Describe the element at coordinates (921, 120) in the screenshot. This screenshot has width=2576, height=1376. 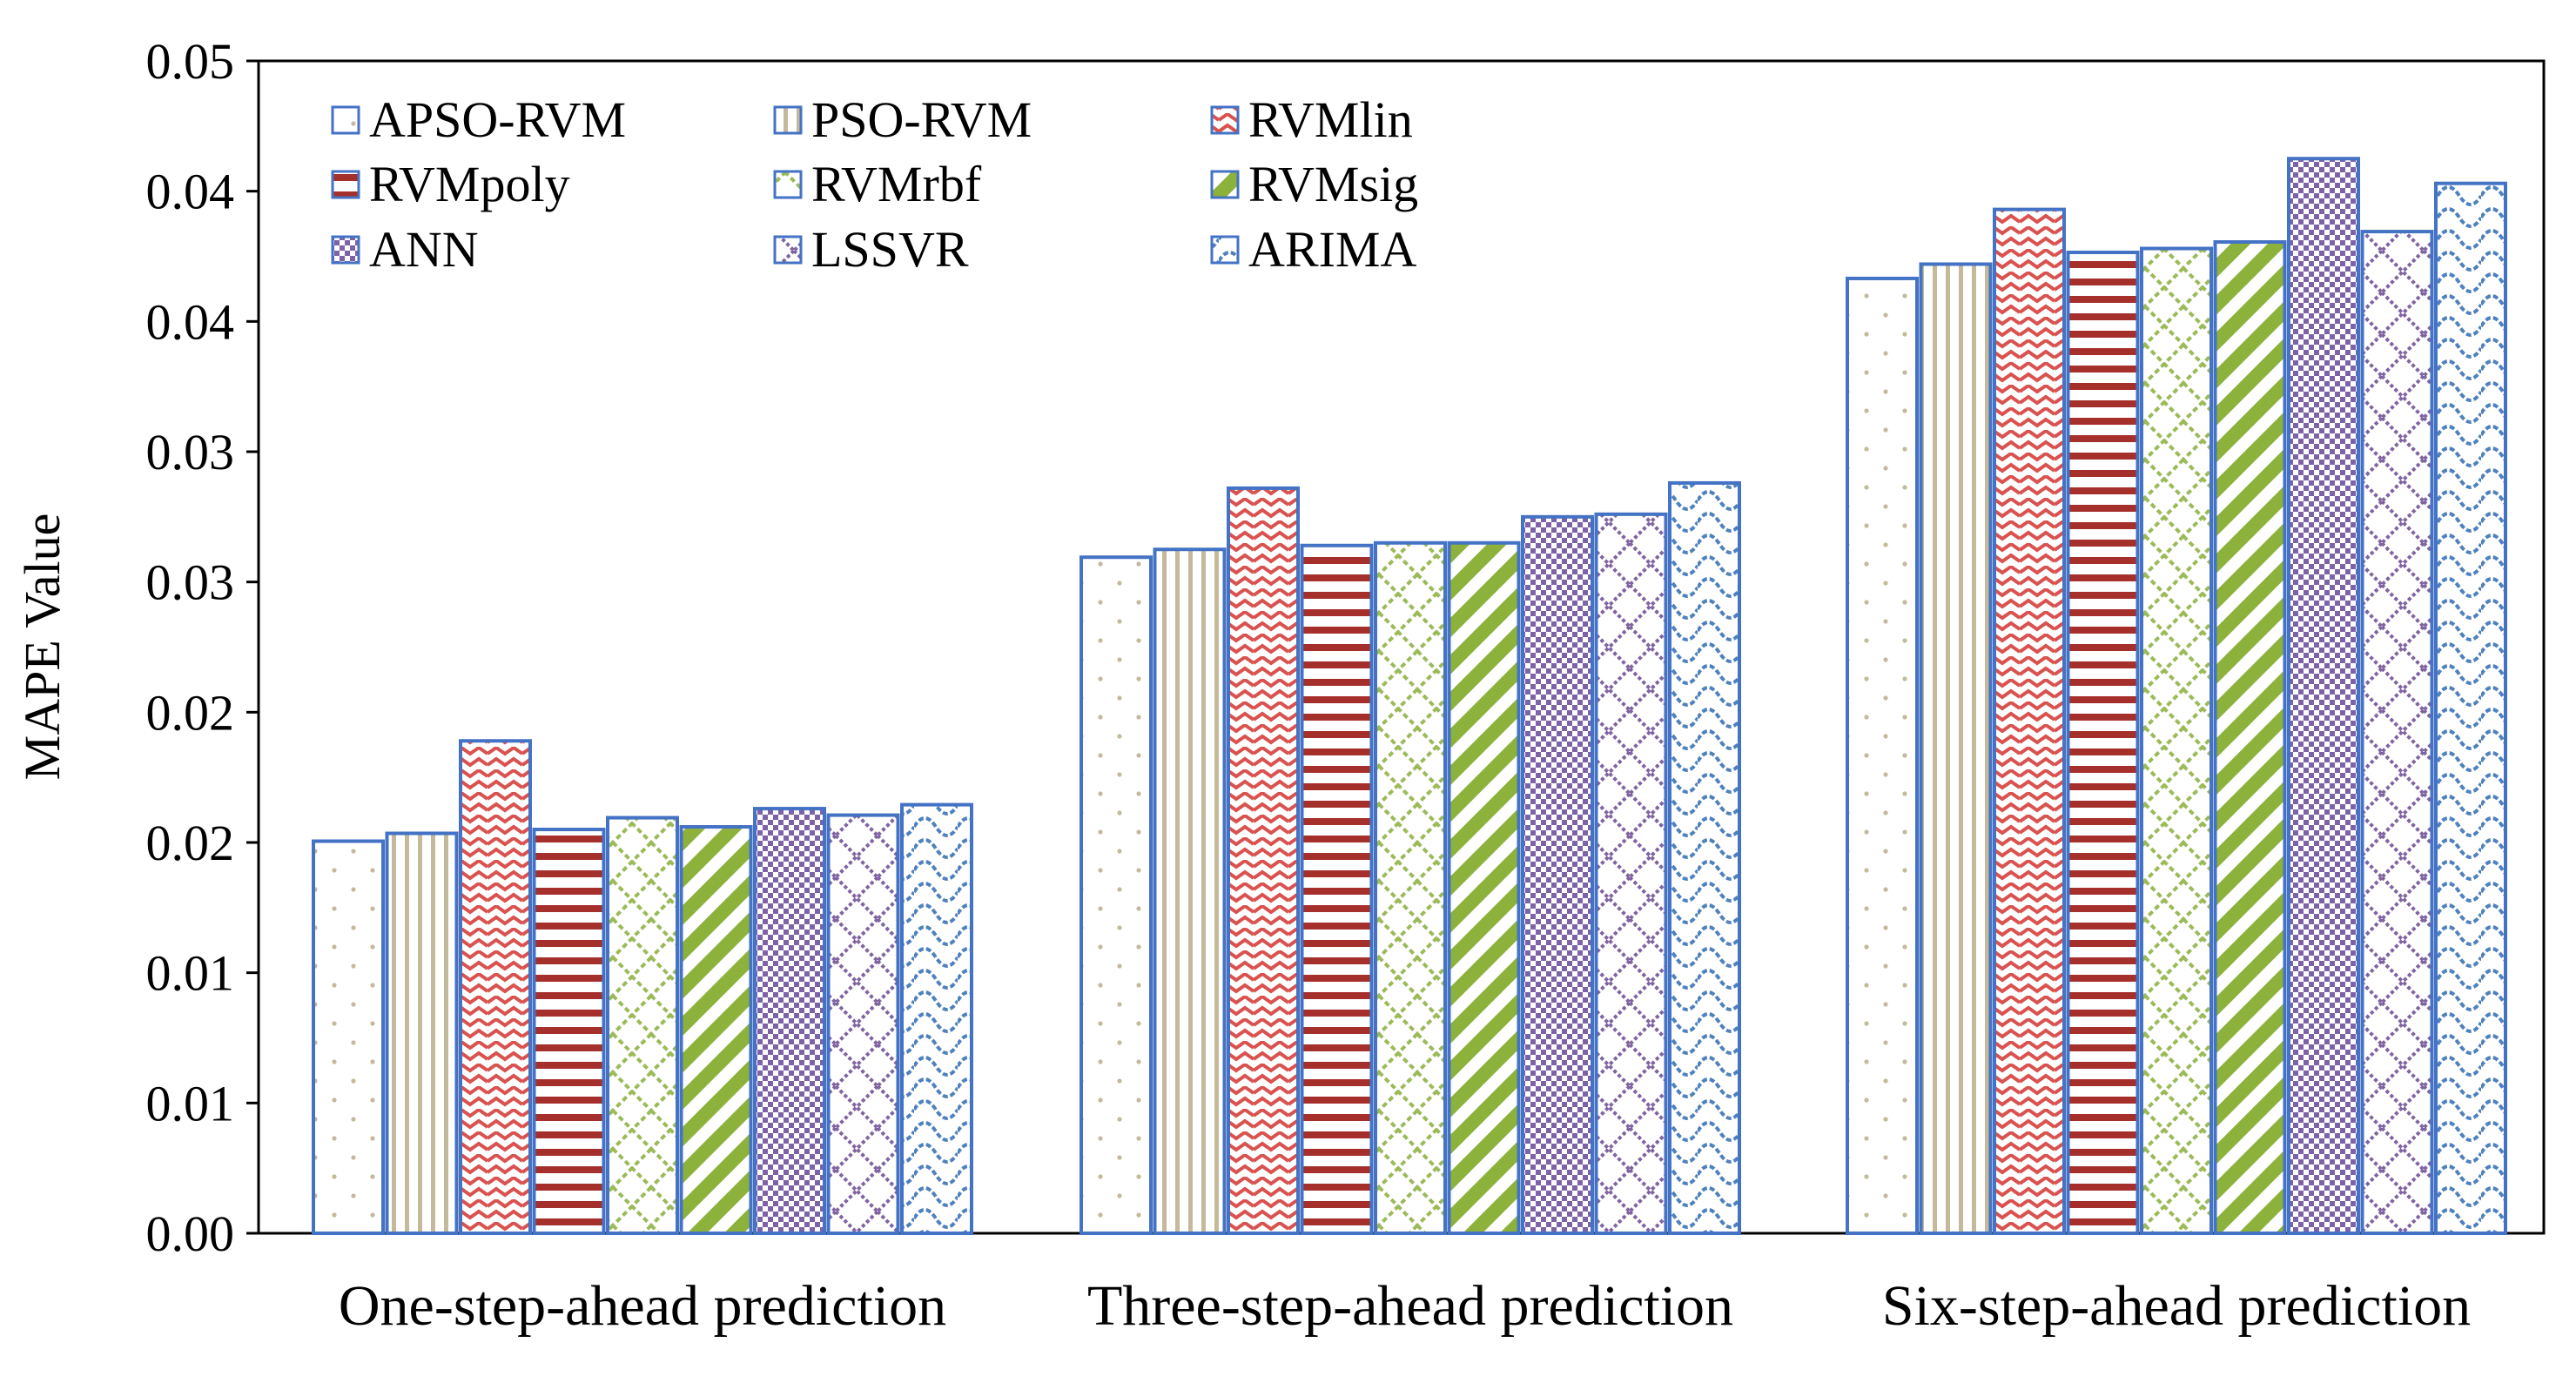
I see `legend-label-pso-rvm: PSO-RVM` at that location.